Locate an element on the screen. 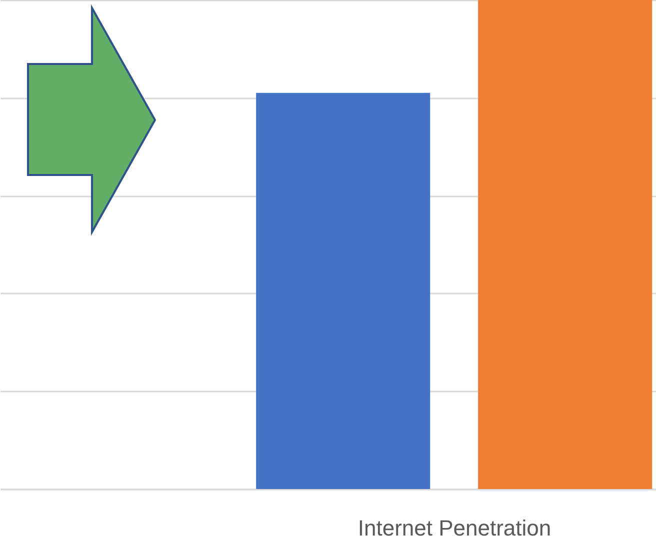  x-axis-title: Internet Penetration is located at coordinates (455, 528).